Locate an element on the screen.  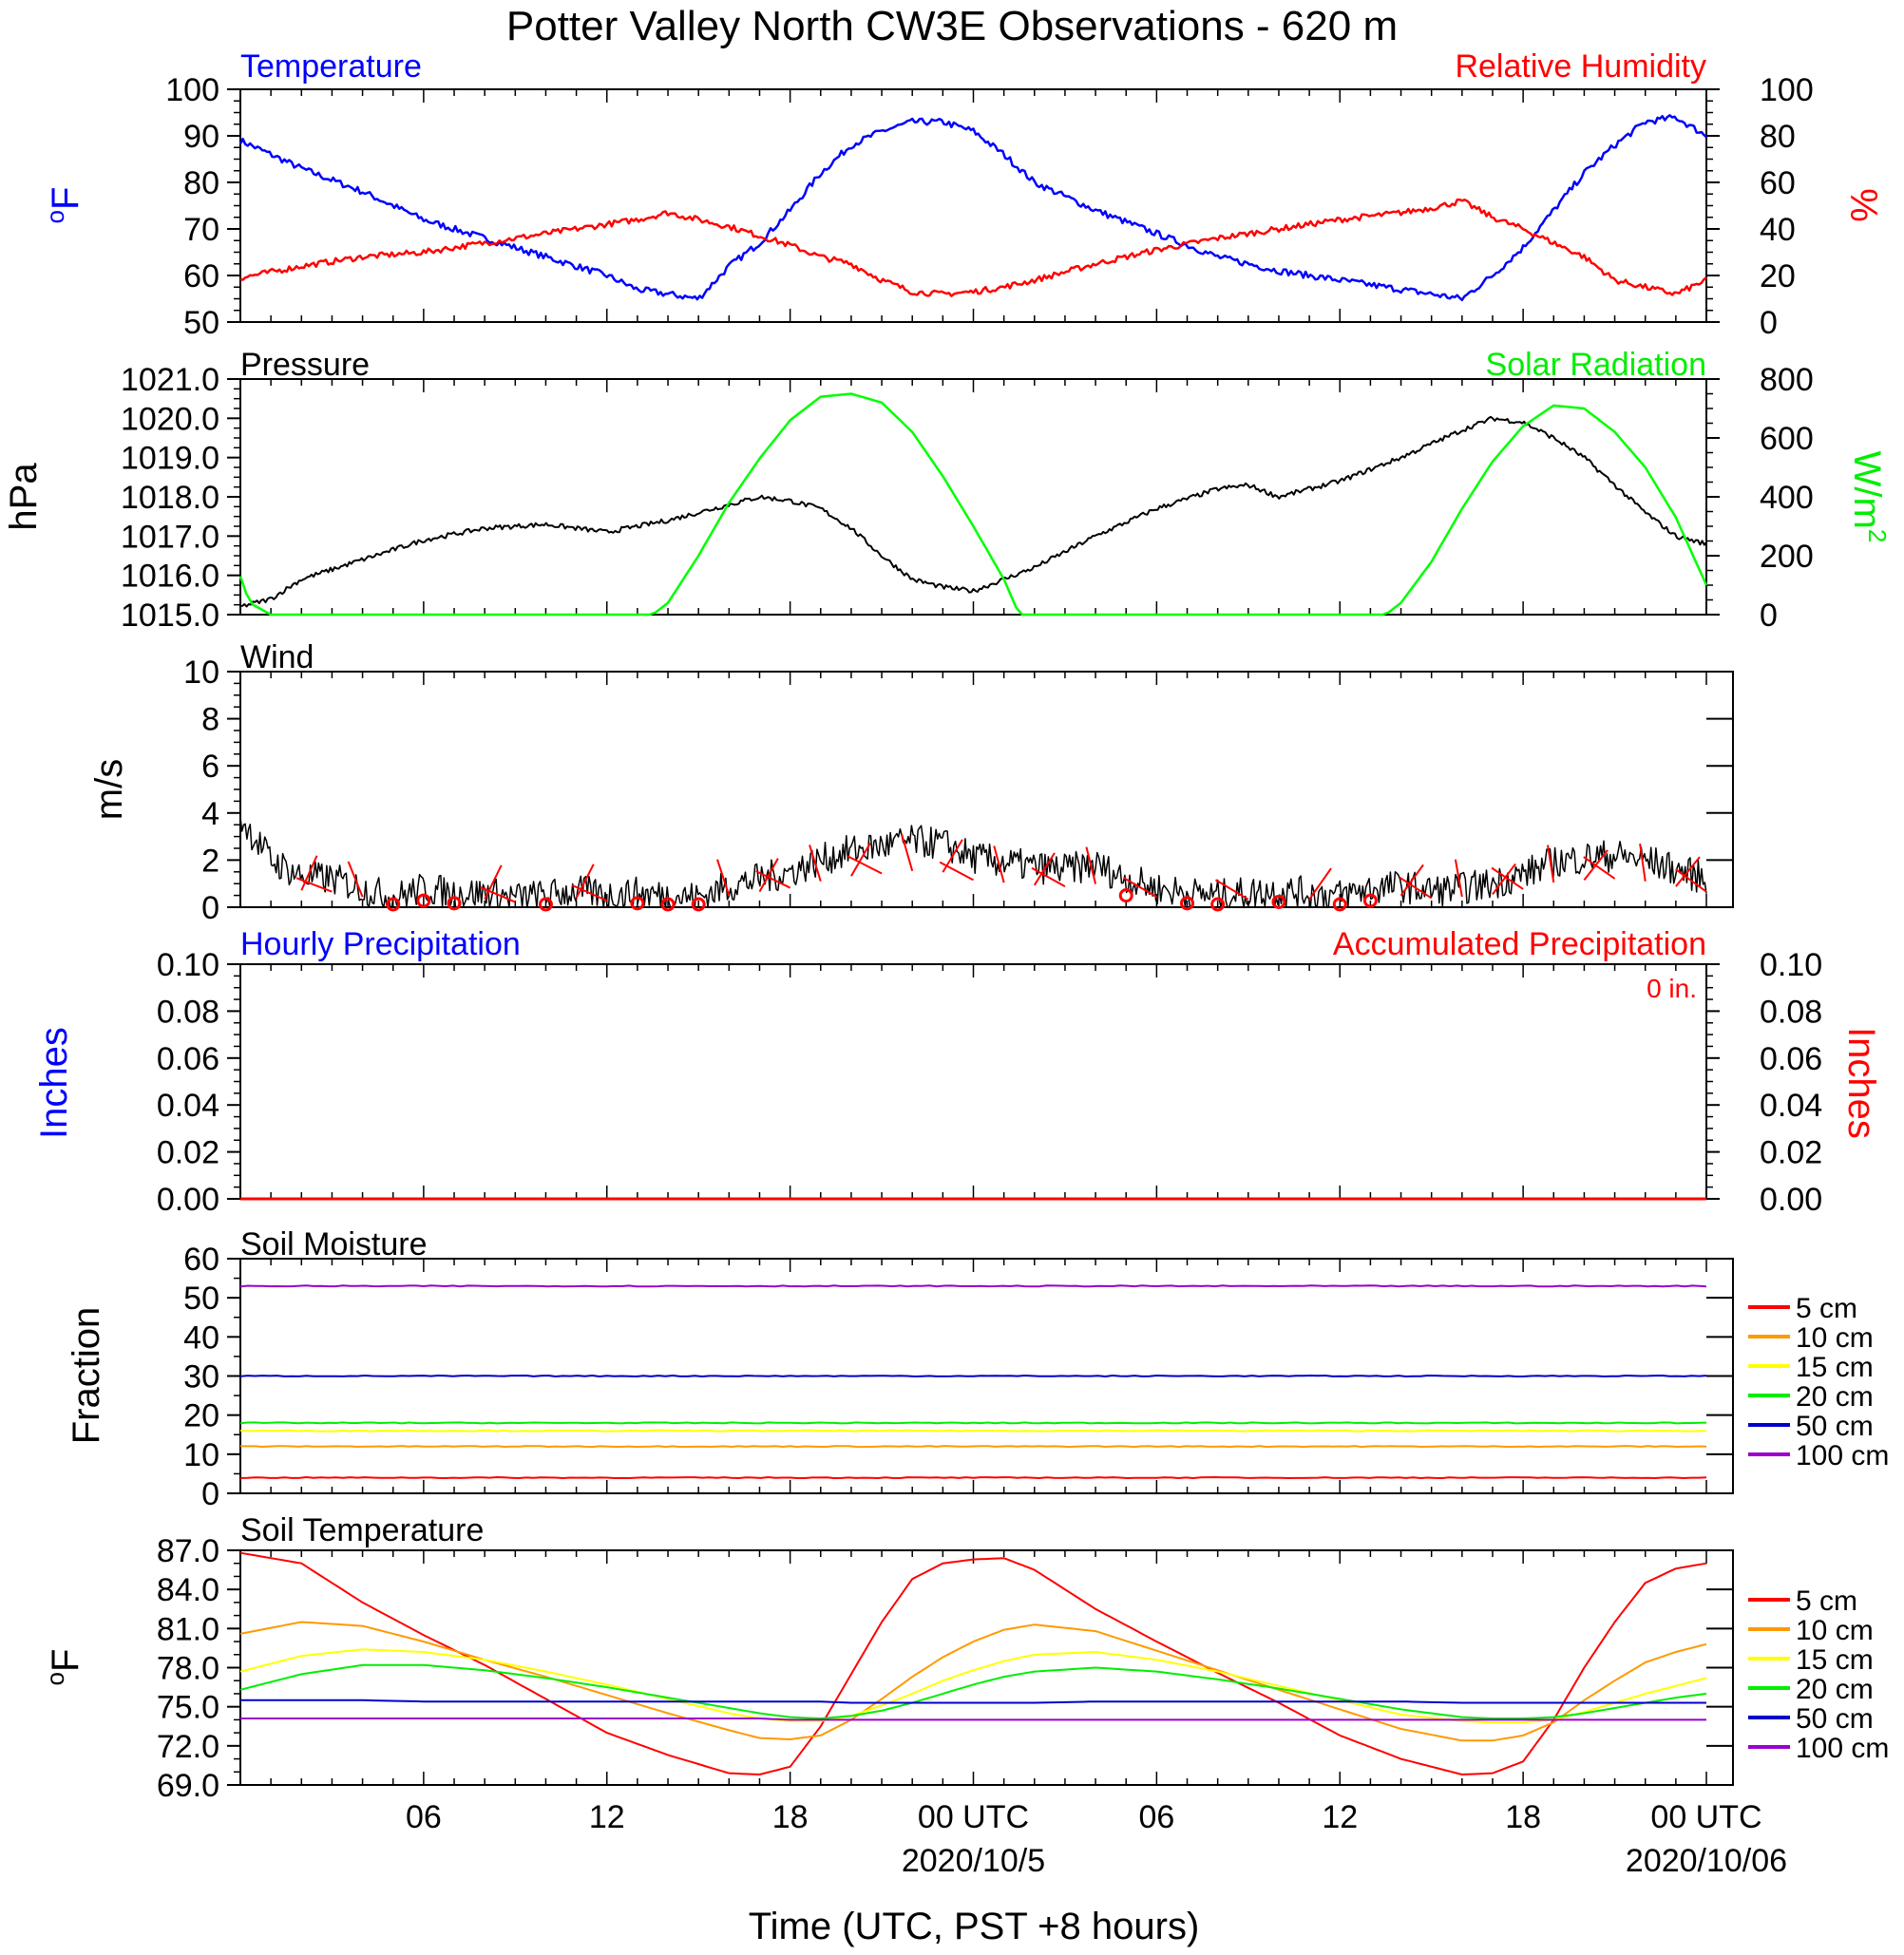
x-tick-label: 12 is located at coordinates (1340, 1817).